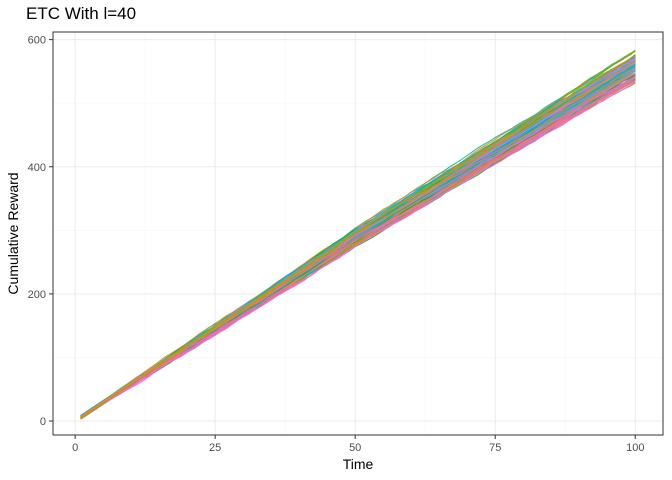 This screenshot has height=480, width=672. I want to click on x-tick-label: 50, so click(355, 448).